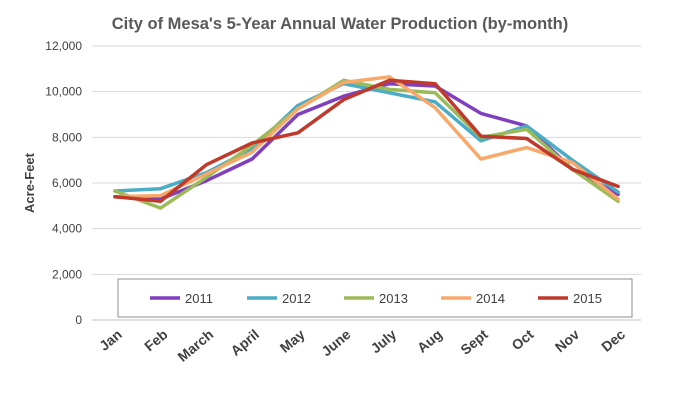 Image resolution: width=680 pixels, height=409 pixels. What do you see at coordinates (567, 340) in the screenshot?
I see `x-tick-label: Nov` at bounding box center [567, 340].